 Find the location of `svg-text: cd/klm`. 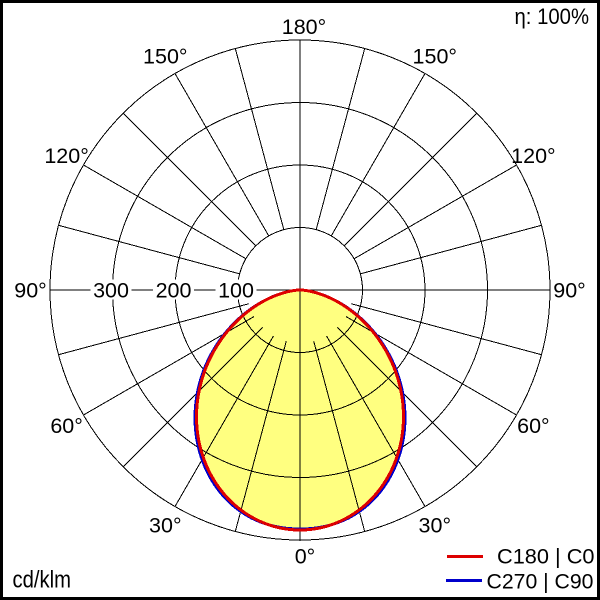

svg-text: cd/klm is located at coordinates (42, 580).